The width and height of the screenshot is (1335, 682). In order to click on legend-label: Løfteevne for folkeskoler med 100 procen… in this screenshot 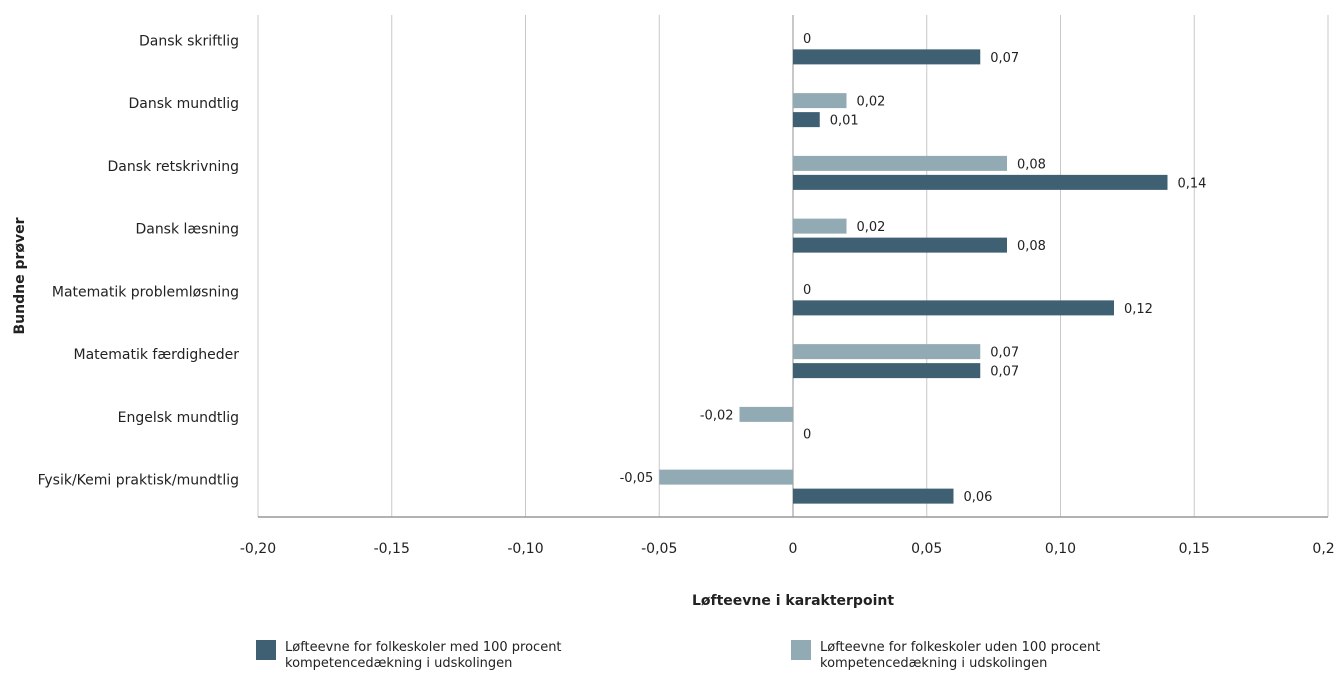, I will do `click(423, 655)`.